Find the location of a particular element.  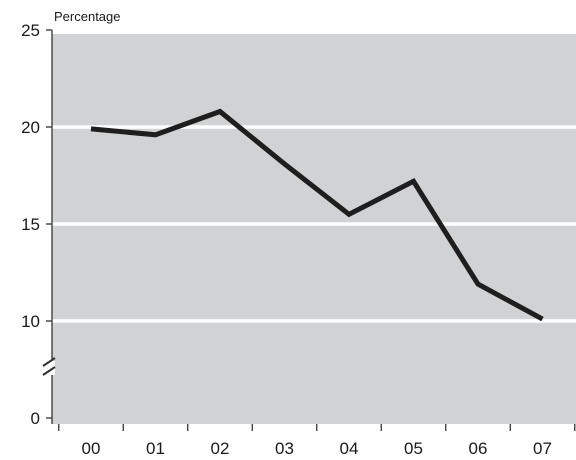

y-tick-label-15: 15 is located at coordinates (30, 224).